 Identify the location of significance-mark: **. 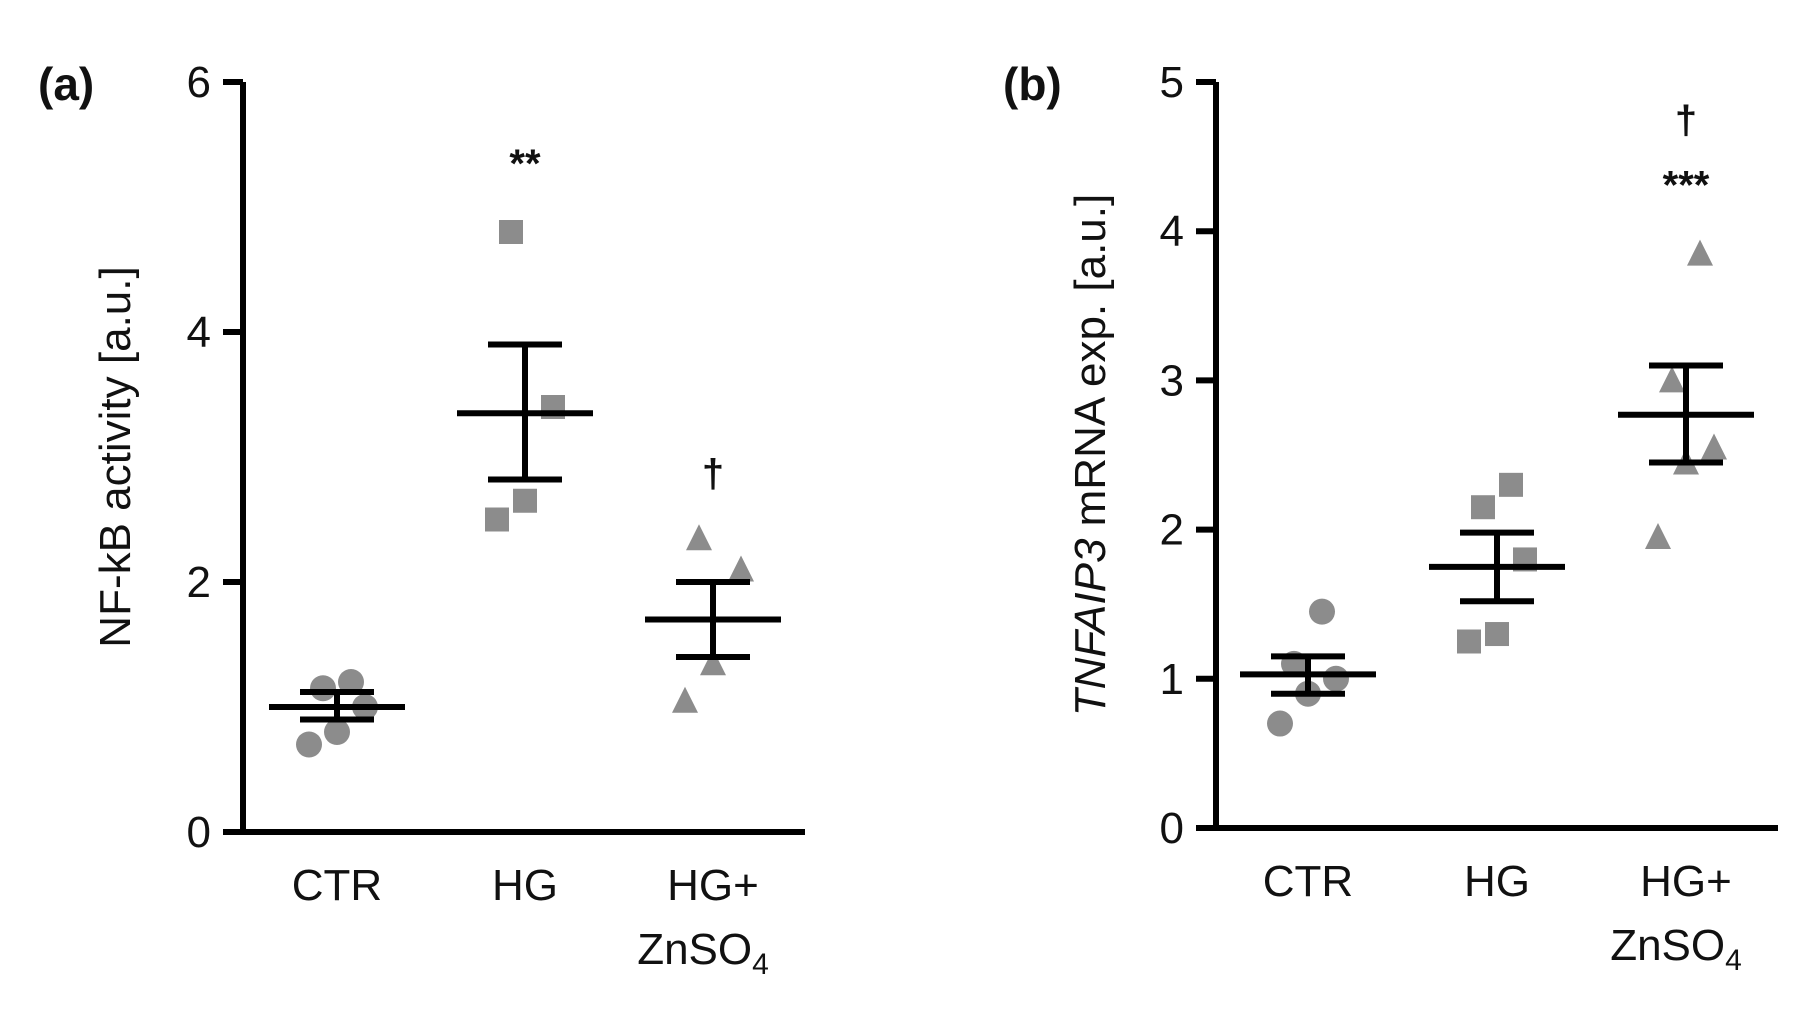
(525, 164).